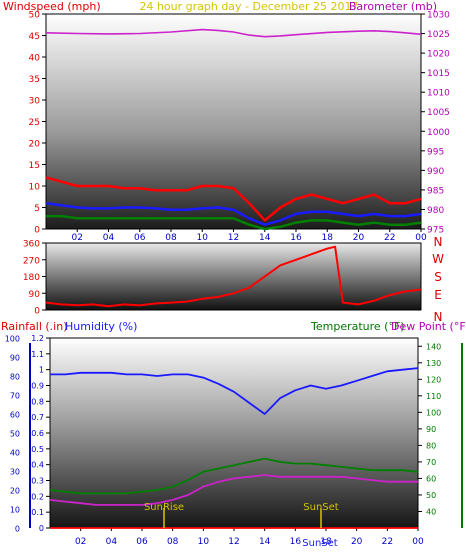  I want to click on temperature-tick-label: 100, so click(433, 412).